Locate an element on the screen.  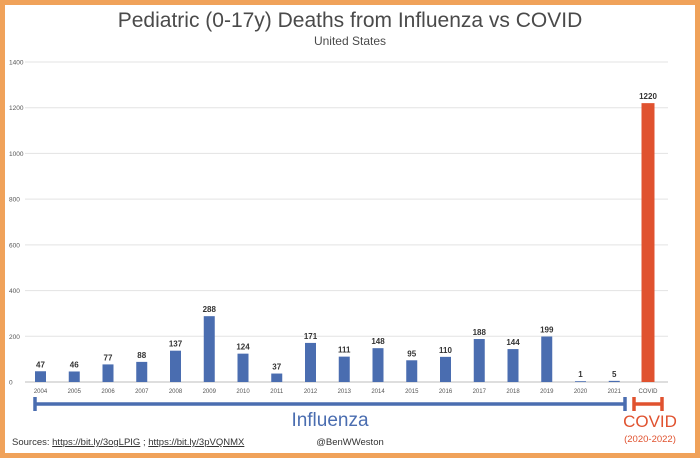
covid-years-label: (2020-2022) is located at coordinates (650, 439).